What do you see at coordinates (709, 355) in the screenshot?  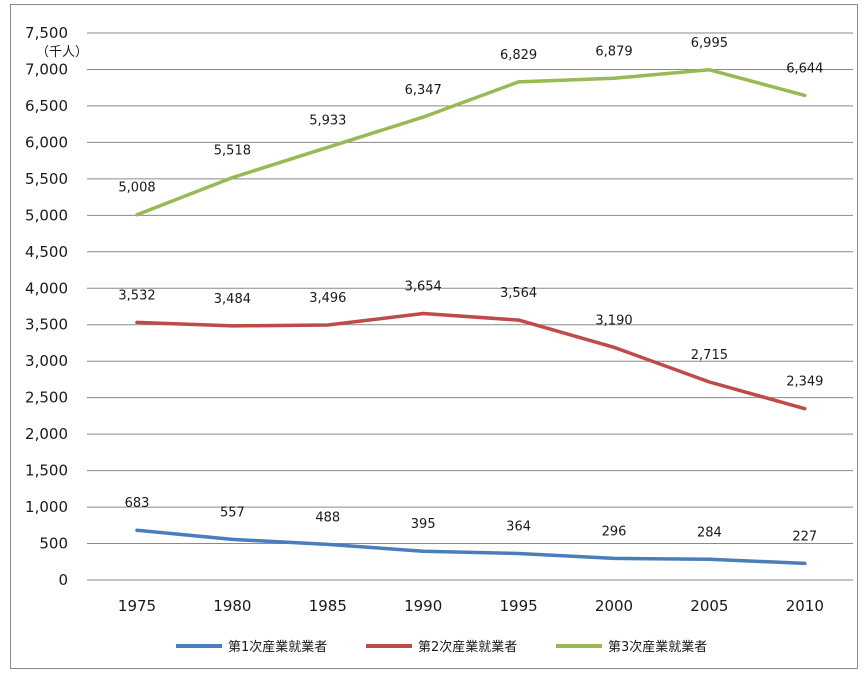 I see `data-label: 2,715` at bounding box center [709, 355].